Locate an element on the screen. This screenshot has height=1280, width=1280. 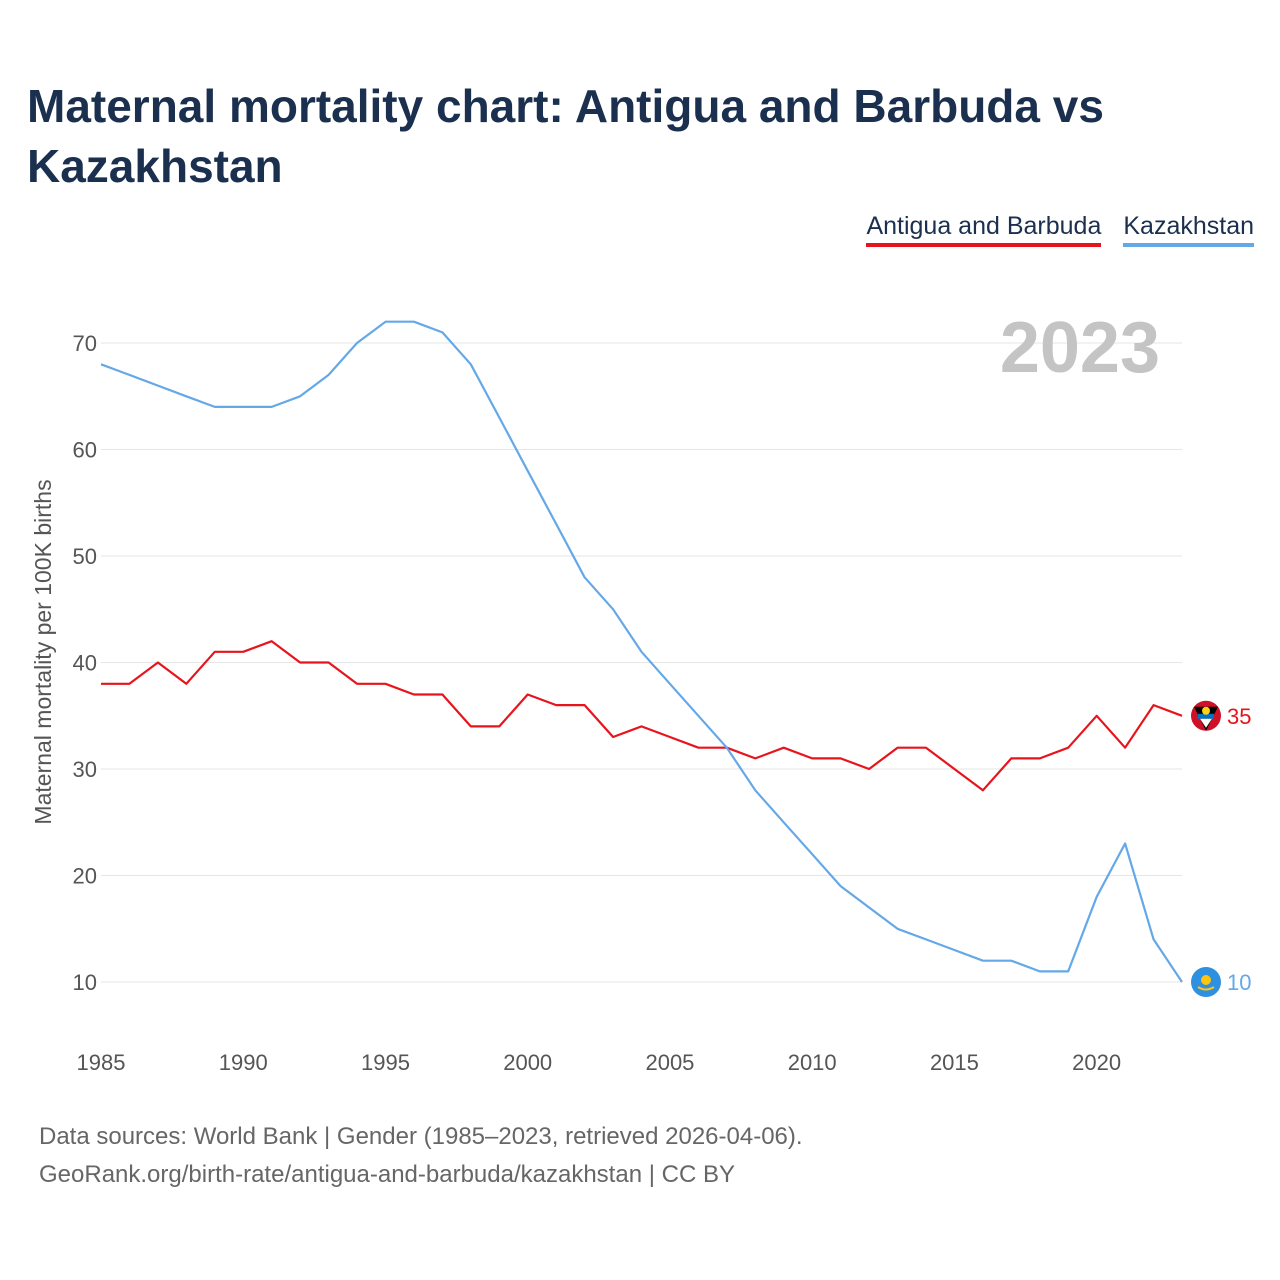
y-tick-label: 60 is located at coordinates (85, 450).